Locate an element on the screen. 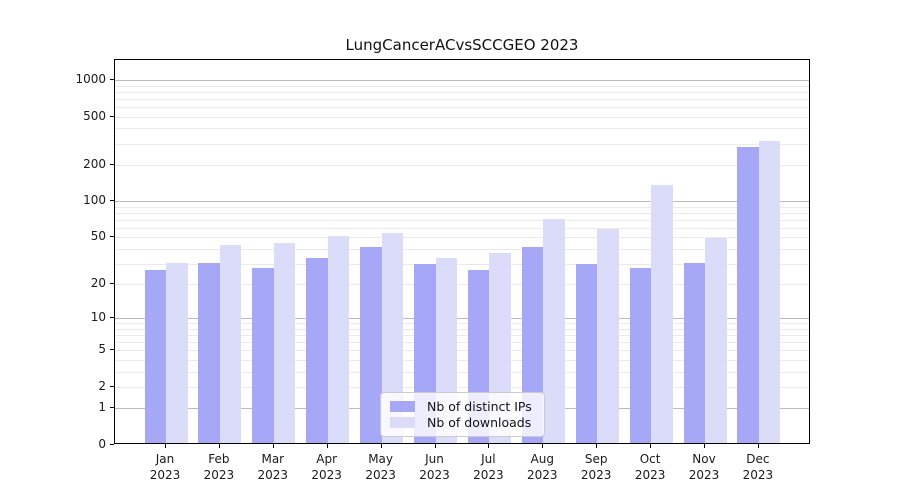 The width and height of the screenshot is (900, 500). x-tick-label: Jul 2023 is located at coordinates (488, 467).